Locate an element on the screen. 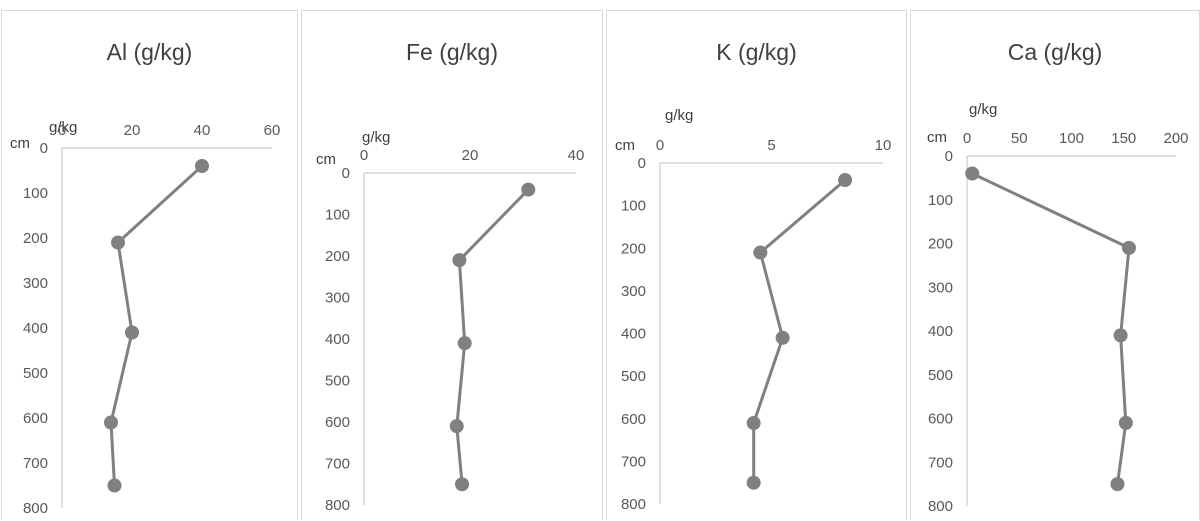 The height and width of the screenshot is (521, 1200). x-tick-label: 50 is located at coordinates (1019, 138).